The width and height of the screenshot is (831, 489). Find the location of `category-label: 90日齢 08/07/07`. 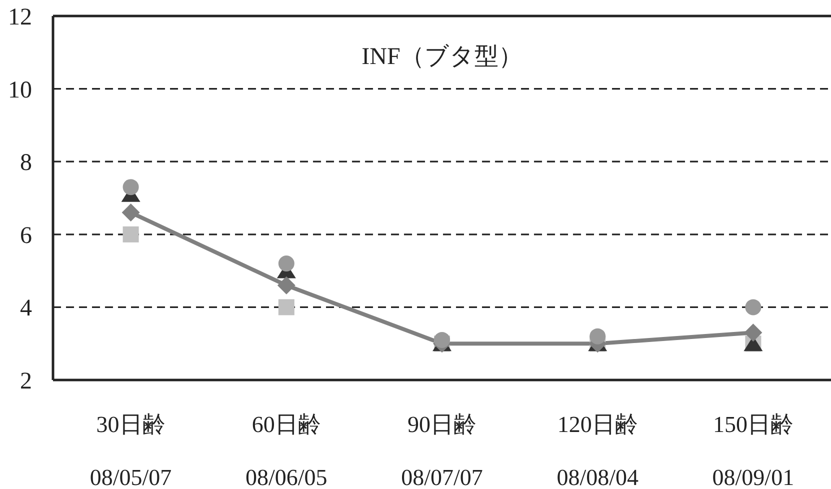

category-label: 90日齢 08/07/07 is located at coordinates (442, 450).